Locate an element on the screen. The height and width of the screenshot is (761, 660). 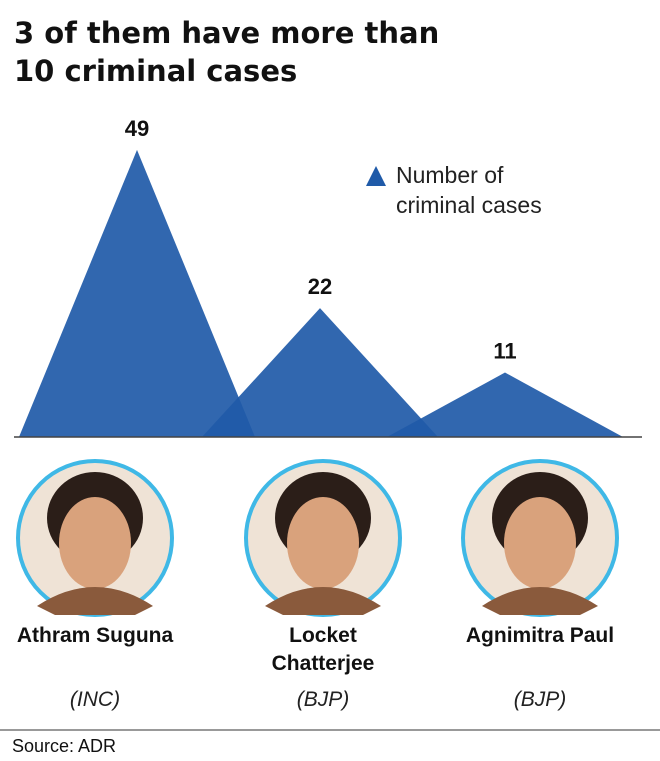
data-label: 22 is located at coordinates (320, 286).